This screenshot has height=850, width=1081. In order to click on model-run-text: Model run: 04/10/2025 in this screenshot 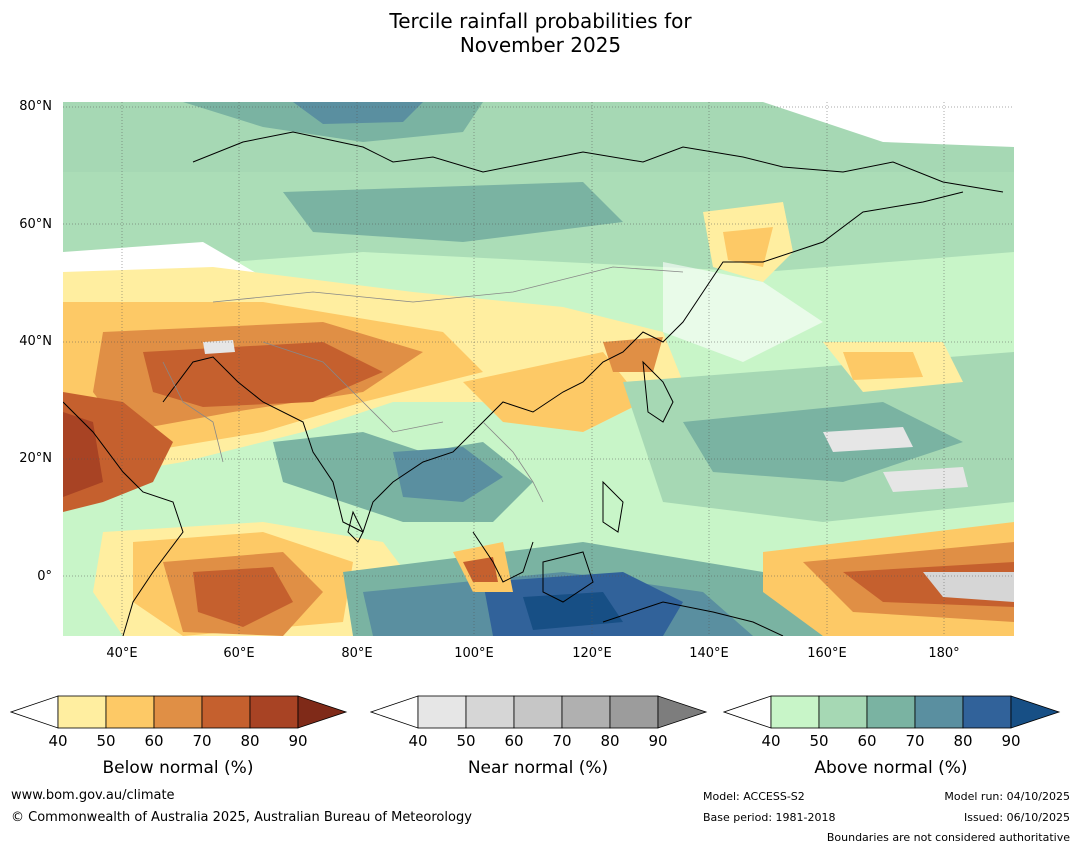, I will do `click(1007, 796)`.